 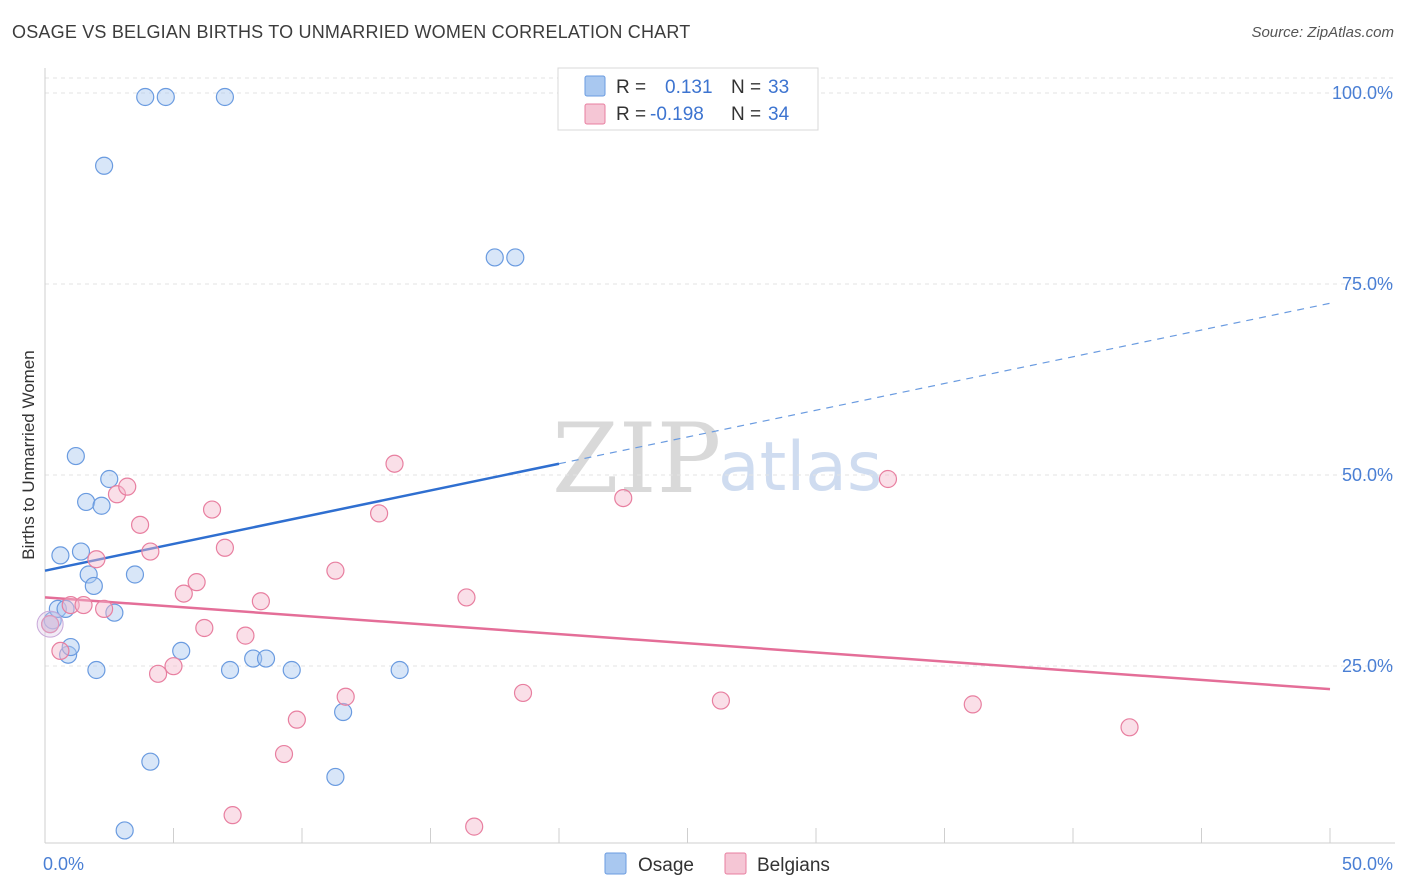 What do you see at coordinates (687, 643) in the screenshot?
I see `trendline-belgians` at bounding box center [687, 643].